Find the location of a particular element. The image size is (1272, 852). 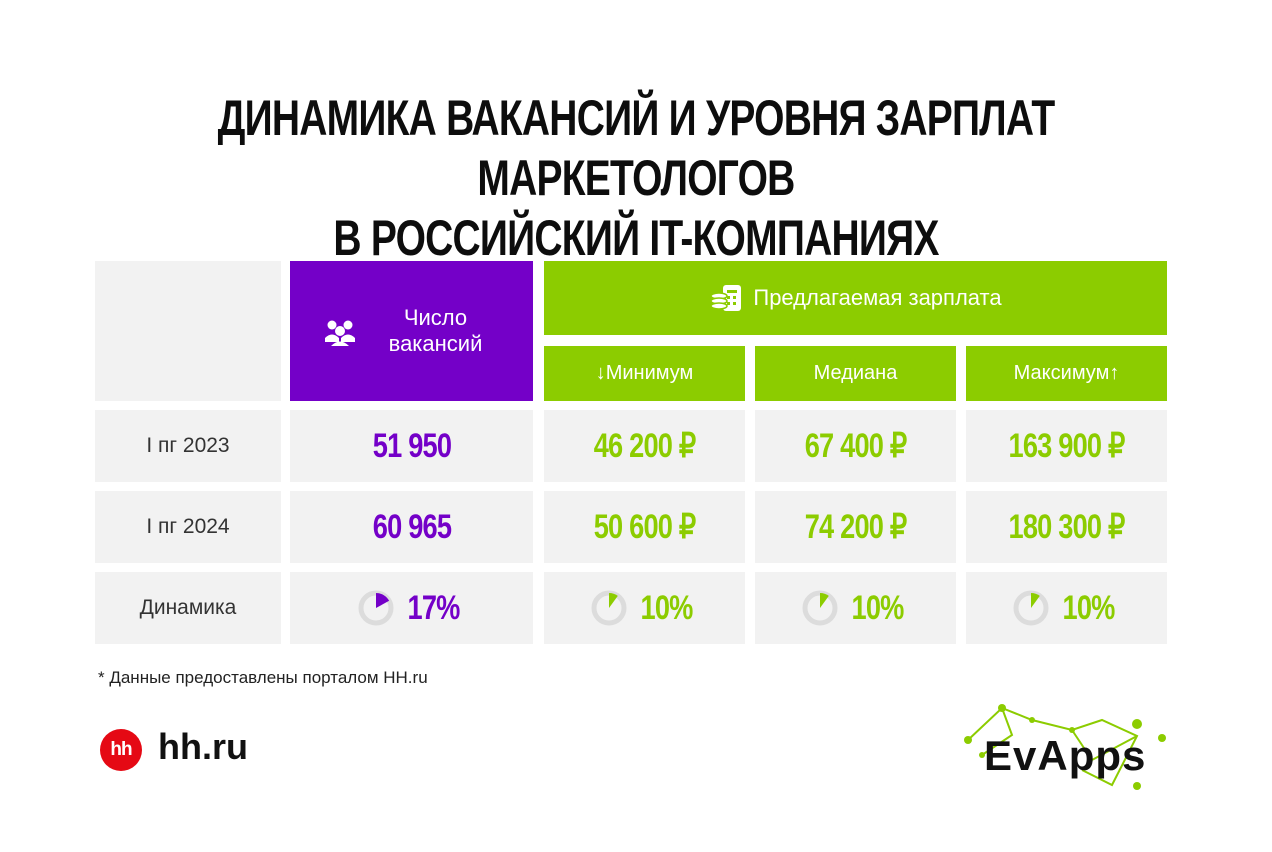

min-2024: 50 600 ₽ is located at coordinates (644, 527).